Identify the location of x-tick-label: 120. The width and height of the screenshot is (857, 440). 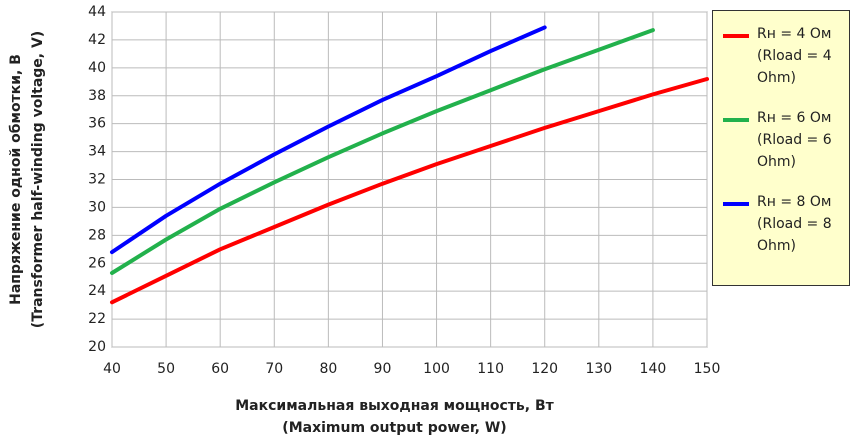
(544, 369).